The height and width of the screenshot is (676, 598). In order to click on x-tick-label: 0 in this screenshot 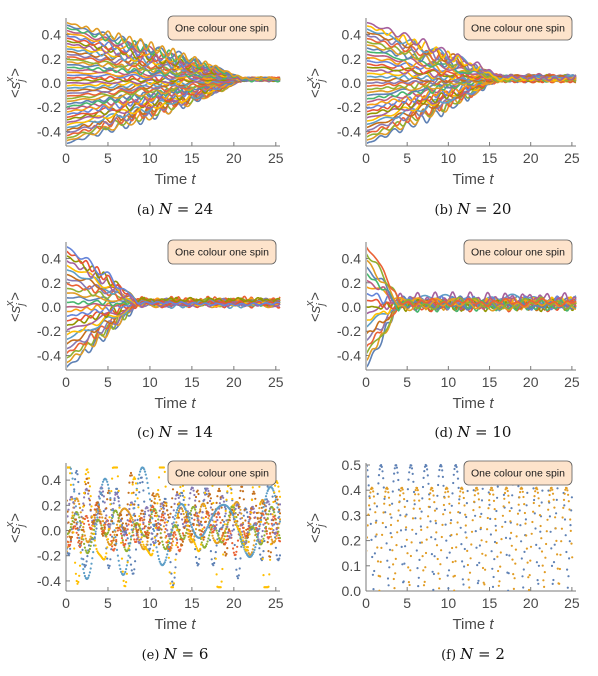, I will do `click(66, 158)`.